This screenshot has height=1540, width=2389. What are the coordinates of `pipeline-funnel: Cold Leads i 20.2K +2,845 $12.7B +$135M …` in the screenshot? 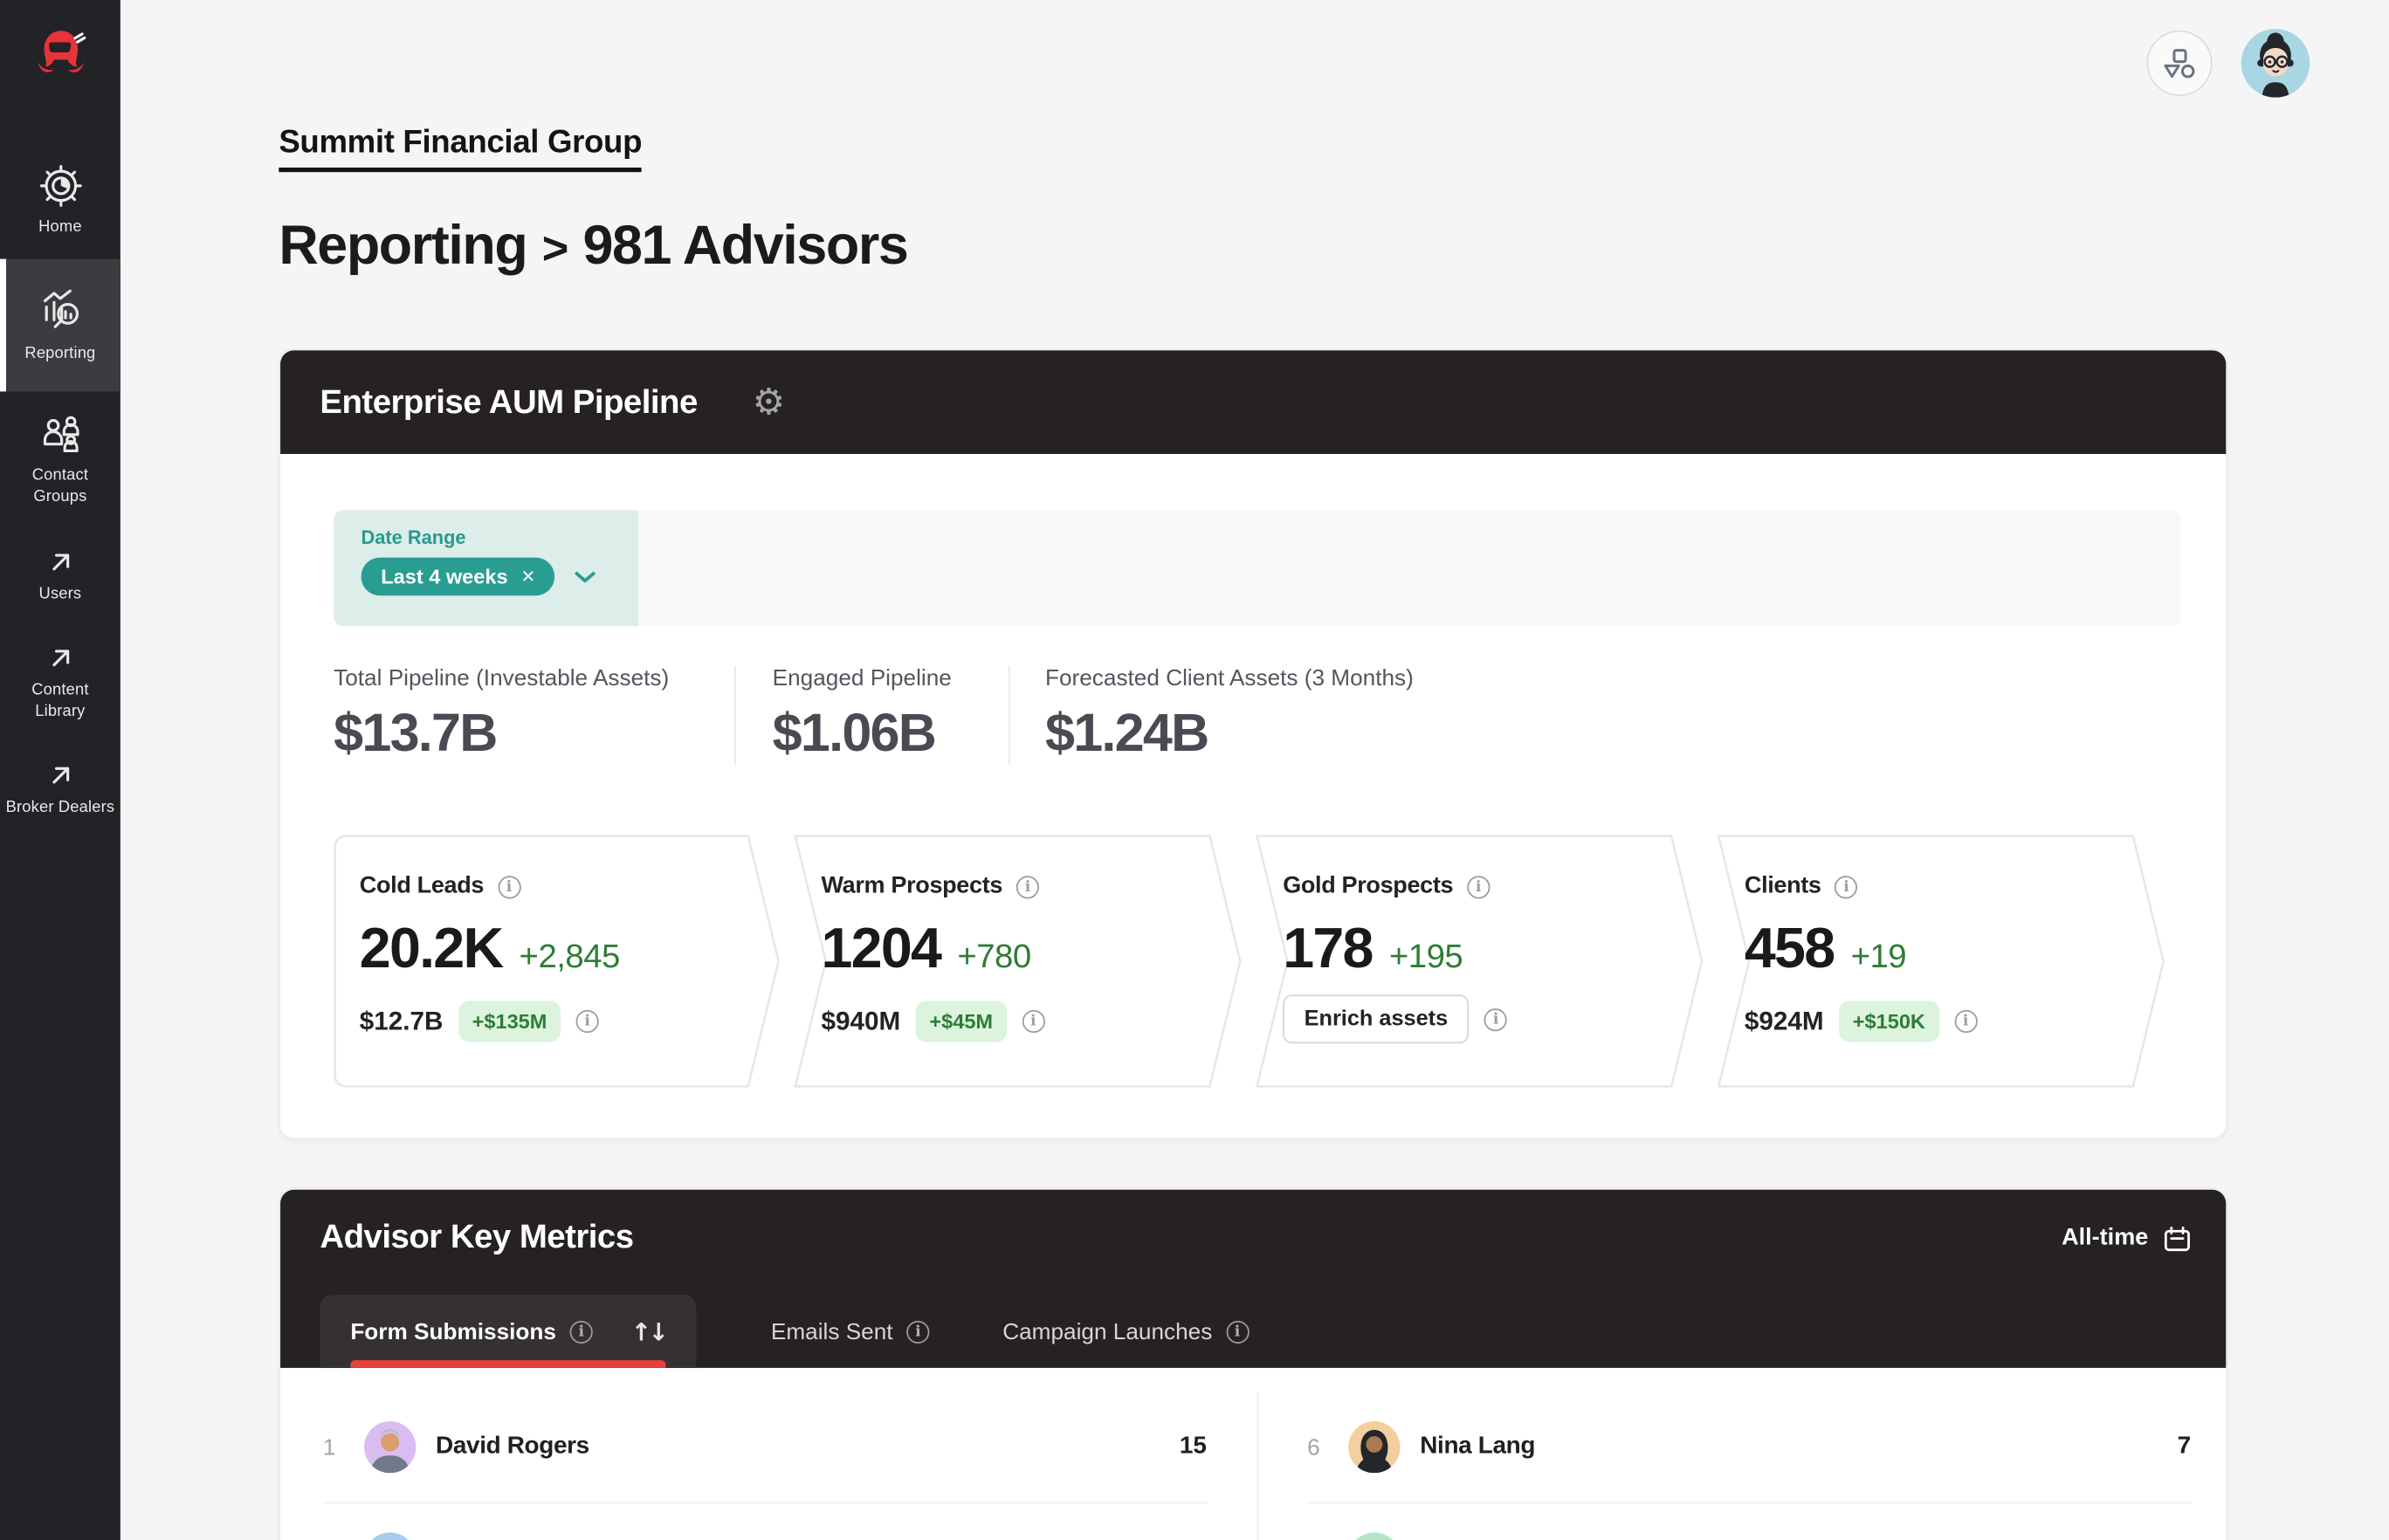 It's located at (1257, 962).